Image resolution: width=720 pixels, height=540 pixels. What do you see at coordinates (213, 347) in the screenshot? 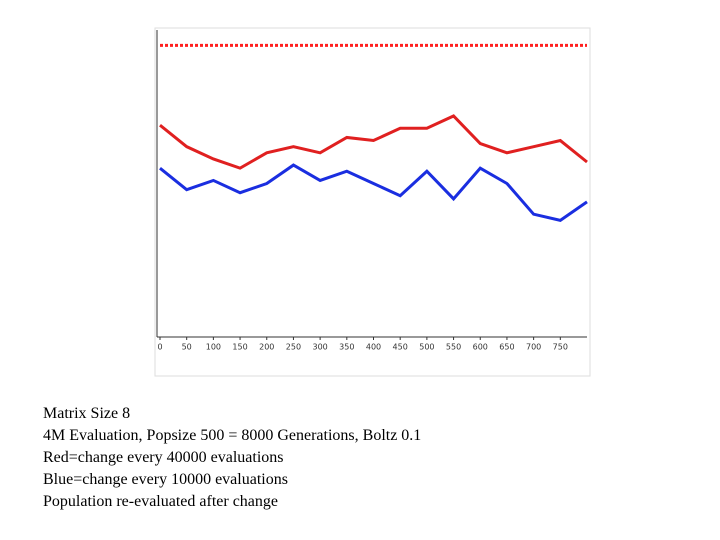
I see `x-tick-label: 100` at bounding box center [213, 347].